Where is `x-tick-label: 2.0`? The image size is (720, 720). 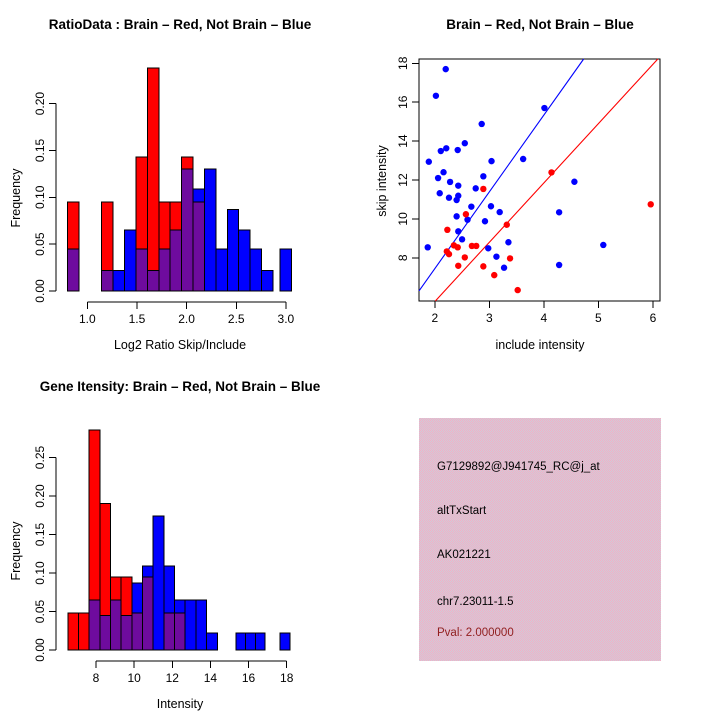 x-tick-label: 2.0 is located at coordinates (186, 319).